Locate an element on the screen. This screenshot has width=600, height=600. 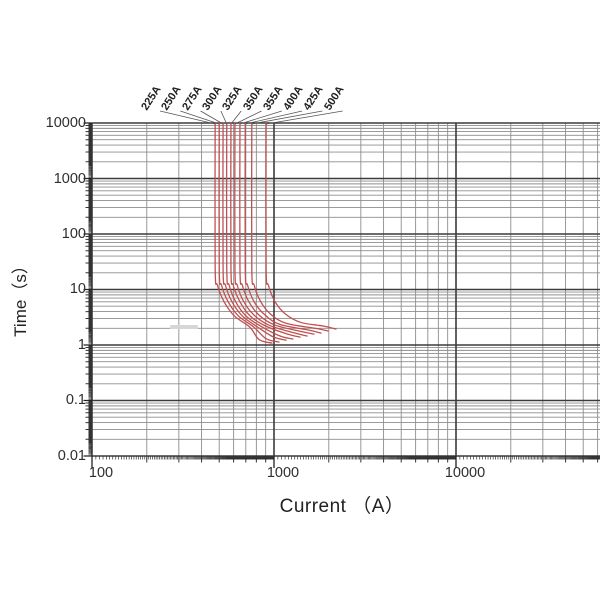
x-tick-label: 1000 is located at coordinates (283, 473).